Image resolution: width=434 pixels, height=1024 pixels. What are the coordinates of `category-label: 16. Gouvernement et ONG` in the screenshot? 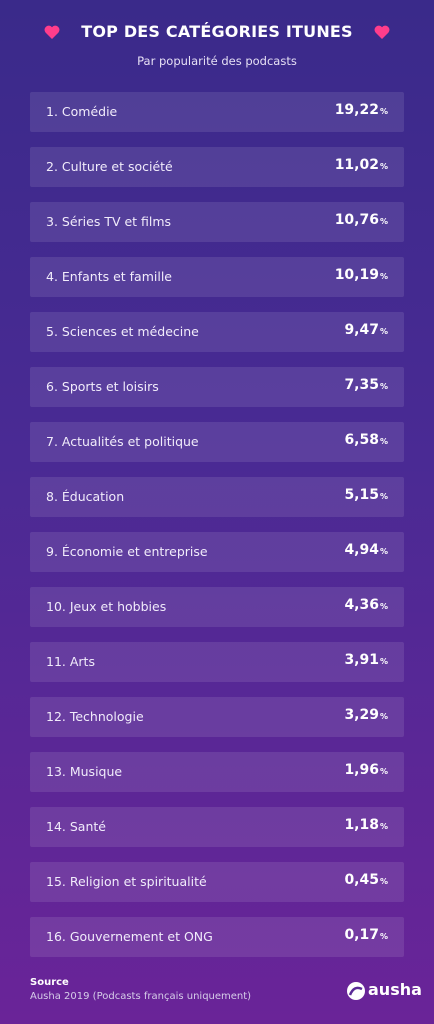 It's located at (129, 936).